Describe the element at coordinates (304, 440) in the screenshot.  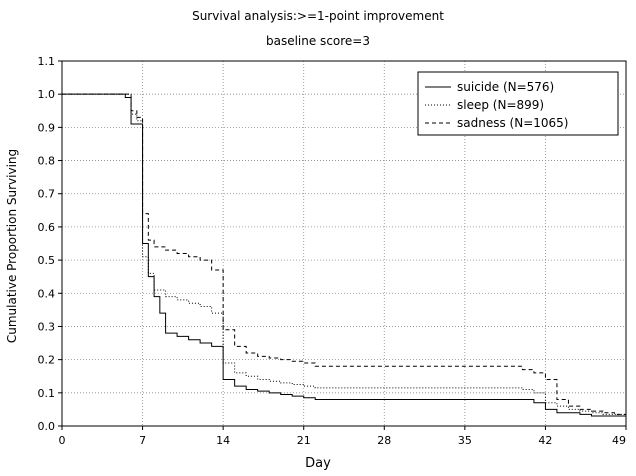
I see `x-tick-label: 21` at that location.